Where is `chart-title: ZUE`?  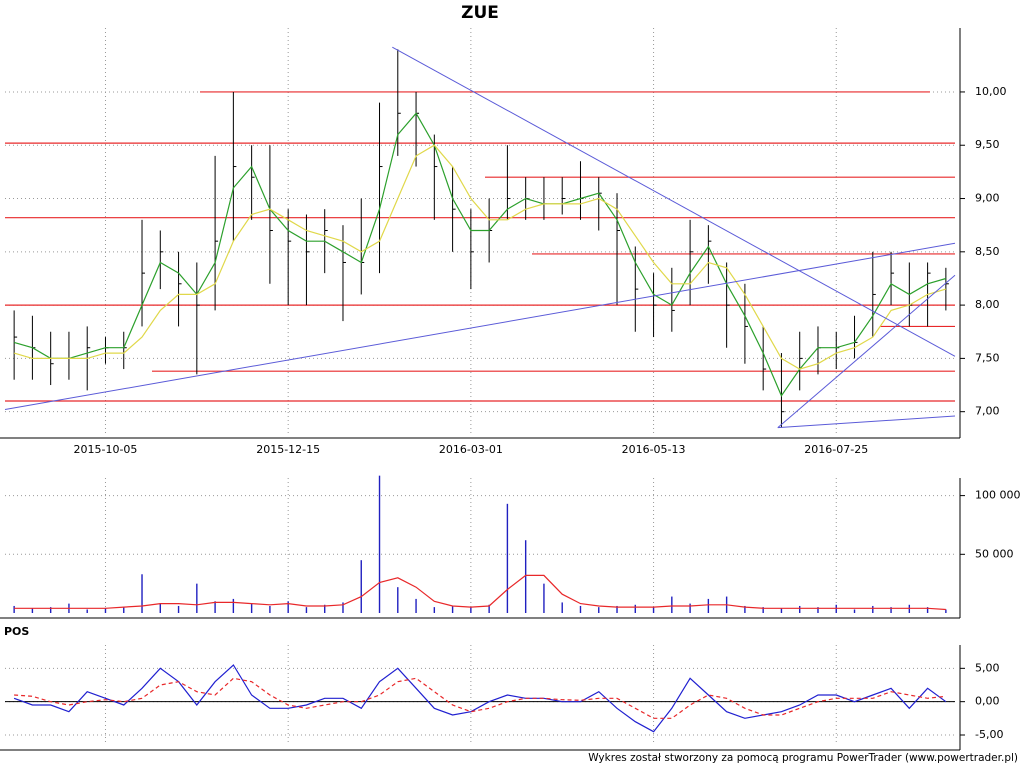
chart-title: ZUE is located at coordinates (480, 13).